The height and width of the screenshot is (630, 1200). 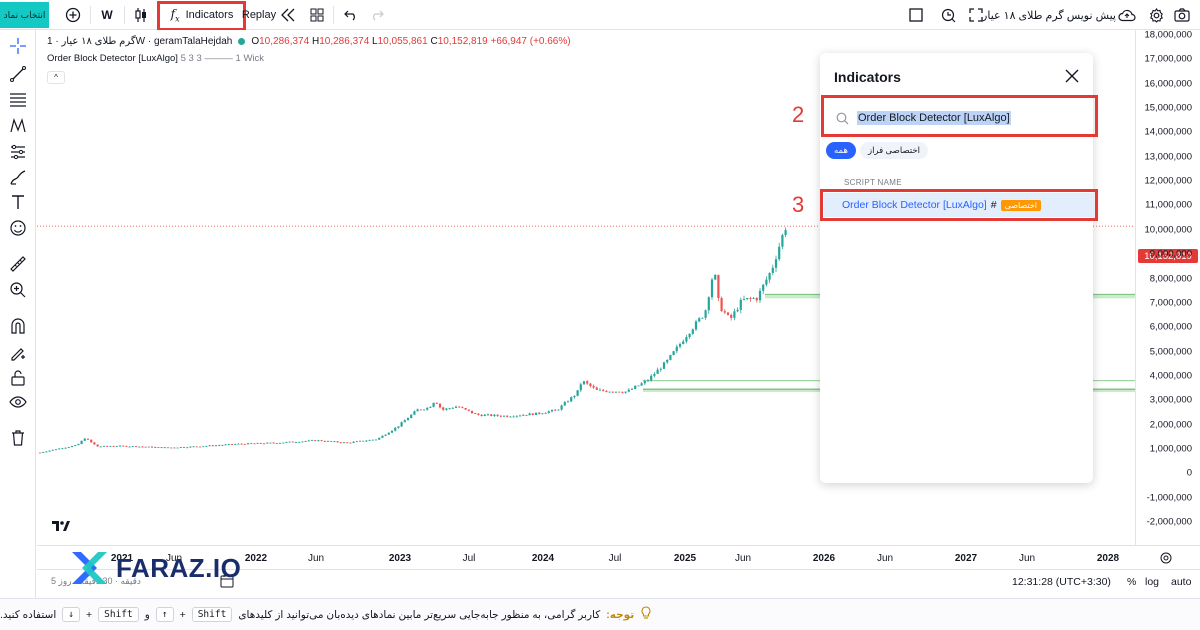 What do you see at coordinates (976, 15) in the screenshot?
I see `expand-icon` at bounding box center [976, 15].